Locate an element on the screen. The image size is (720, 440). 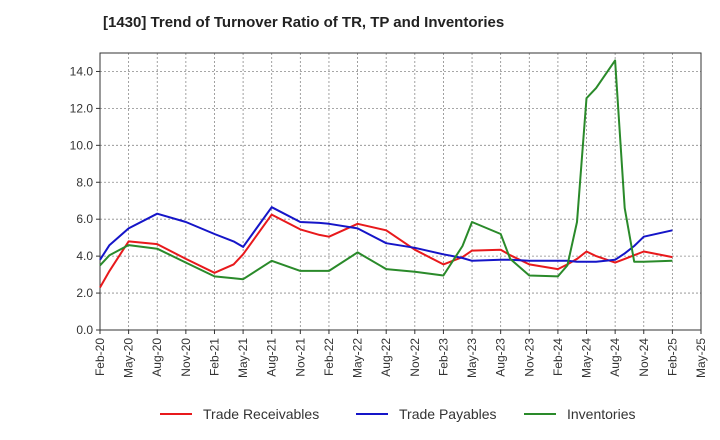
x-tick-label: Feb-23 is located at coordinates (443, 357).